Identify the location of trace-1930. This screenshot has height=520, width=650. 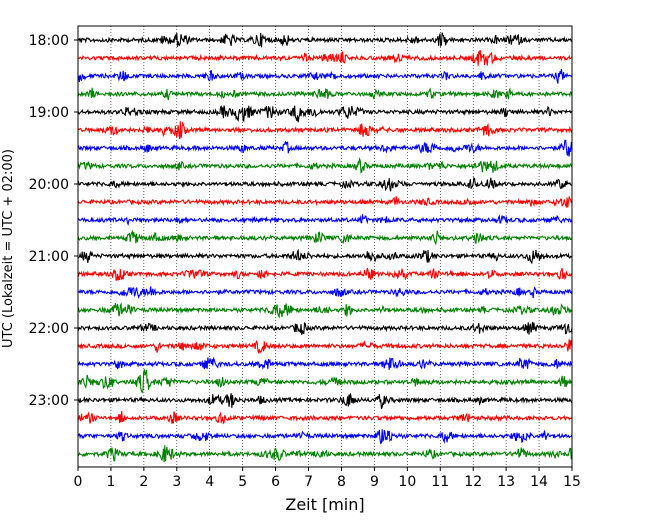
(325, 148).